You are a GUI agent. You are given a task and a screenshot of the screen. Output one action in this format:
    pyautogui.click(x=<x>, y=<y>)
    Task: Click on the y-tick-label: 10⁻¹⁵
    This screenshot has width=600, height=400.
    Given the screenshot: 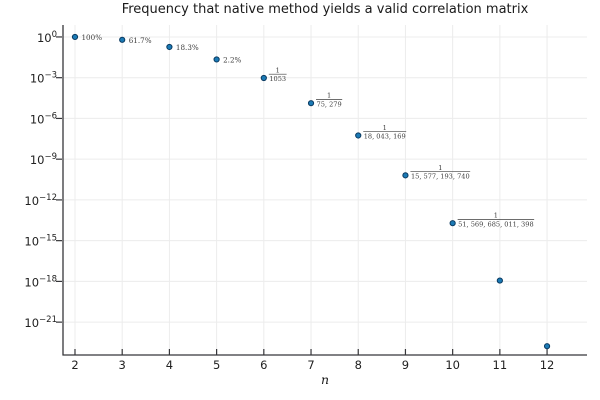 What is the action you would take?
    pyautogui.click(x=40, y=241)
    